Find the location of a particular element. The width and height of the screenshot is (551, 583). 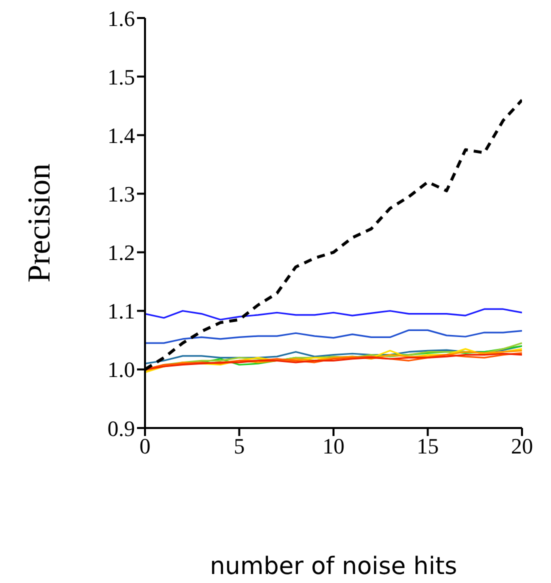

y-tick-label: 1.1 is located at coordinates (121, 311).